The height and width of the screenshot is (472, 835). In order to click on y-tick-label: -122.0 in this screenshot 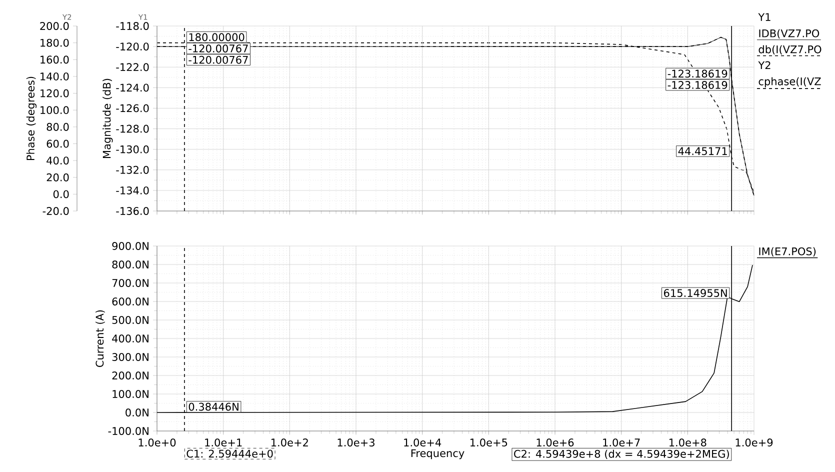, I will do `click(132, 67)`.